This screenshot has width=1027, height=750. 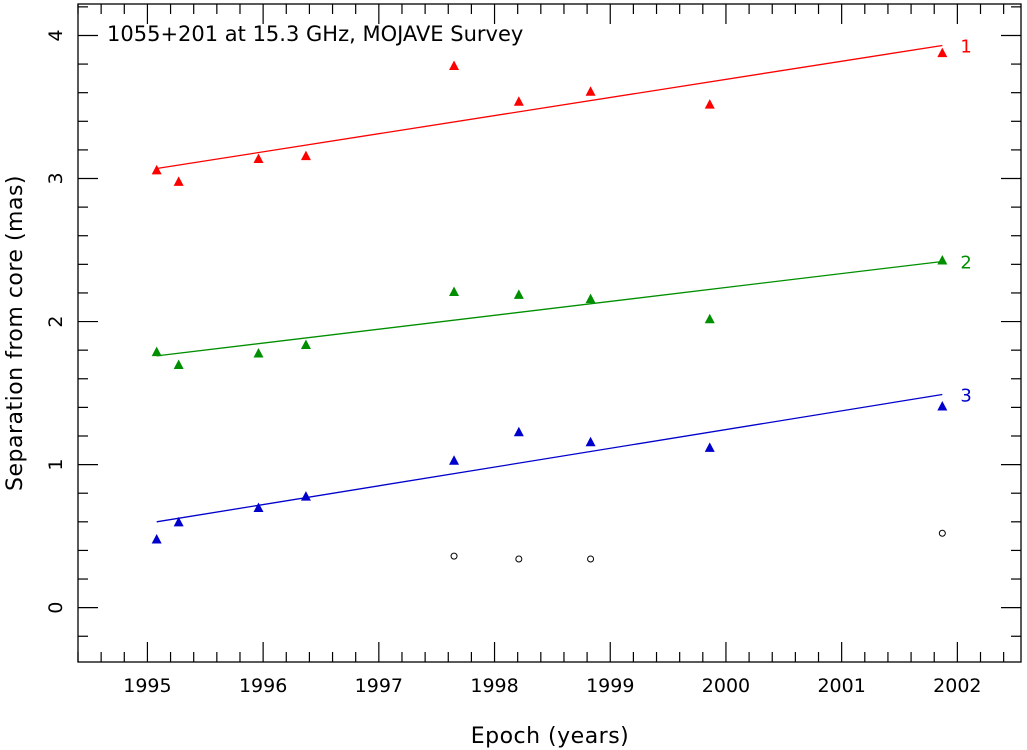 What do you see at coordinates (56, 35) in the screenshot?
I see `y-tick-label: 4` at bounding box center [56, 35].